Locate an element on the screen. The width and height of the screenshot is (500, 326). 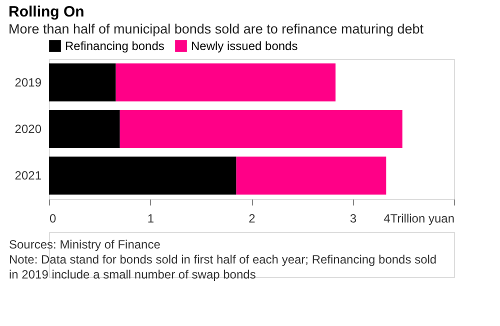
x-tick-label: 2 is located at coordinates (252, 219).